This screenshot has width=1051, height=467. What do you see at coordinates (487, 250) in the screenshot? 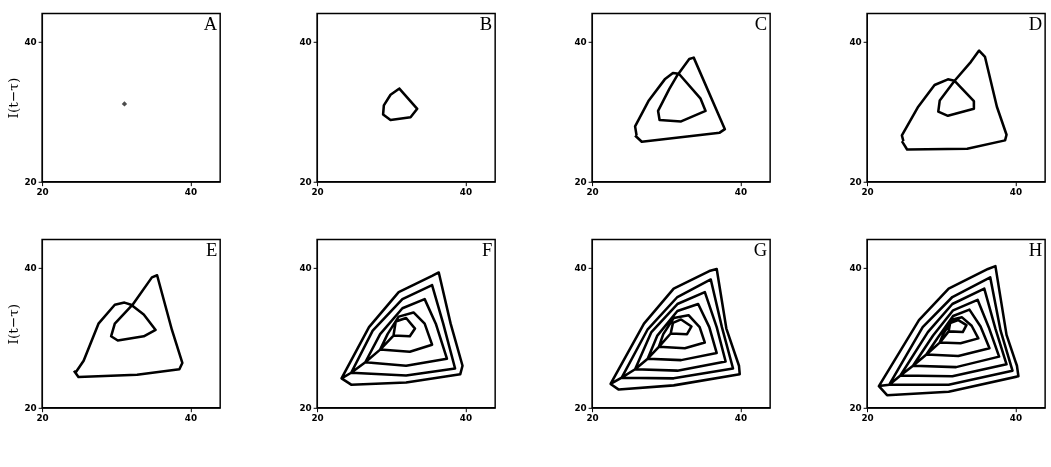
I see `chart-title: F` at bounding box center [487, 250].